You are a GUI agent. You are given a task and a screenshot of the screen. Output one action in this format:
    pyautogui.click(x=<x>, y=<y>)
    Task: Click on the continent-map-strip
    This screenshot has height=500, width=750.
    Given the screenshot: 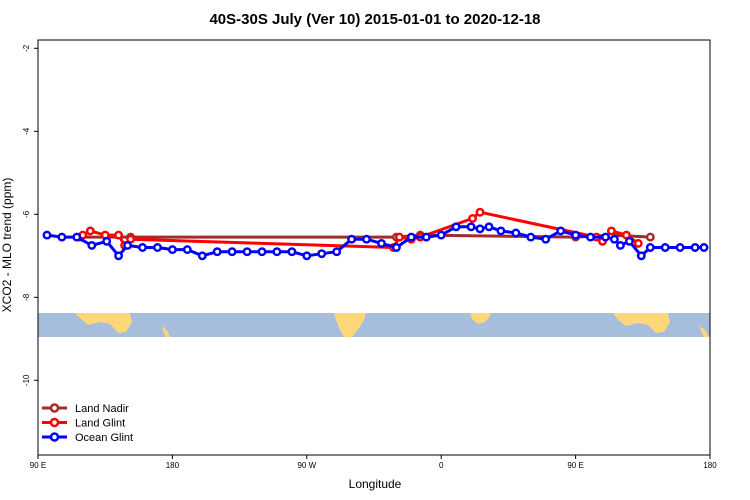 What is the action you would take?
    pyautogui.click(x=374, y=325)
    